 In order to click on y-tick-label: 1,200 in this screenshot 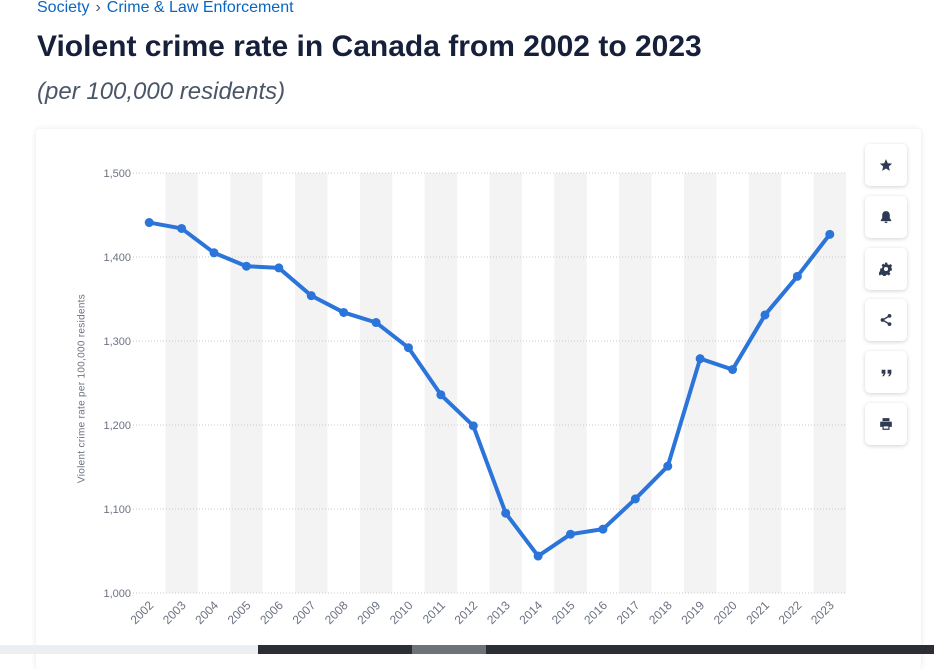, I will do `click(117, 426)`.